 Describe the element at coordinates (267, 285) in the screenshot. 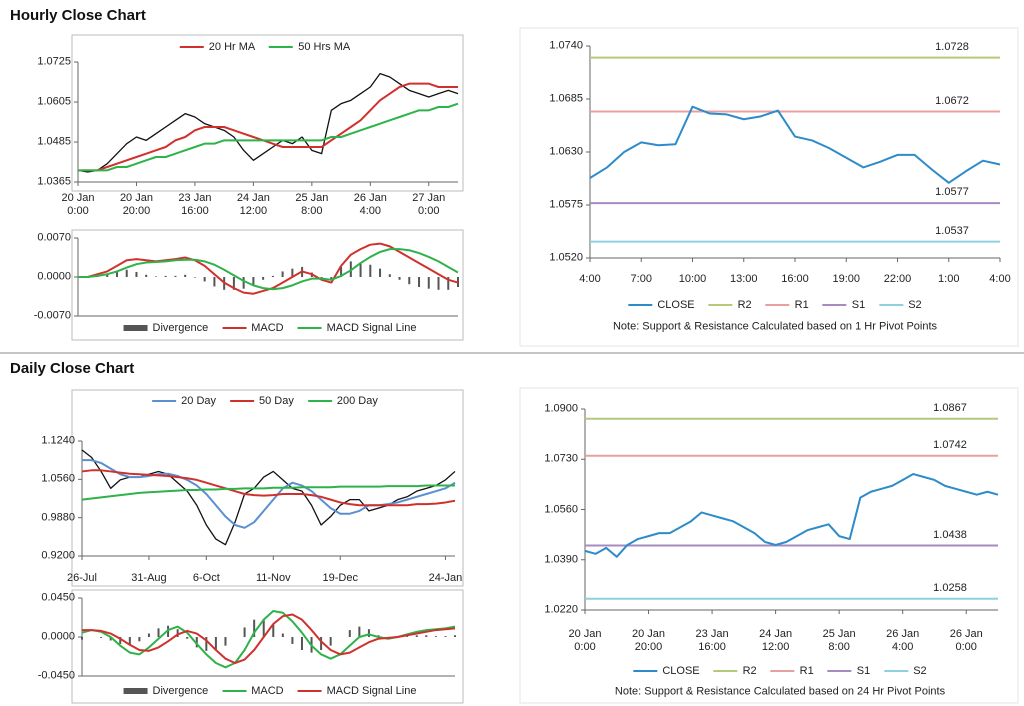

I see `panel-frame` at that location.